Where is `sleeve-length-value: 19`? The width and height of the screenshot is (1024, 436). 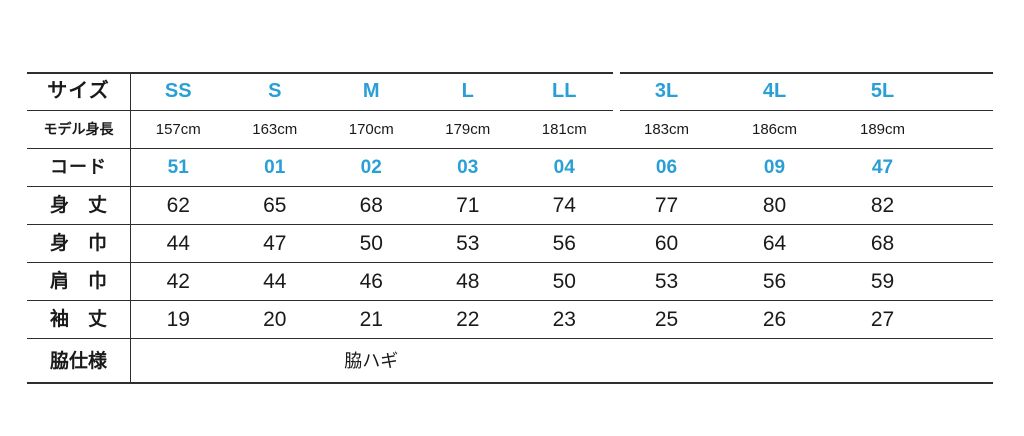
sleeve-length-value: 19 is located at coordinates (178, 319).